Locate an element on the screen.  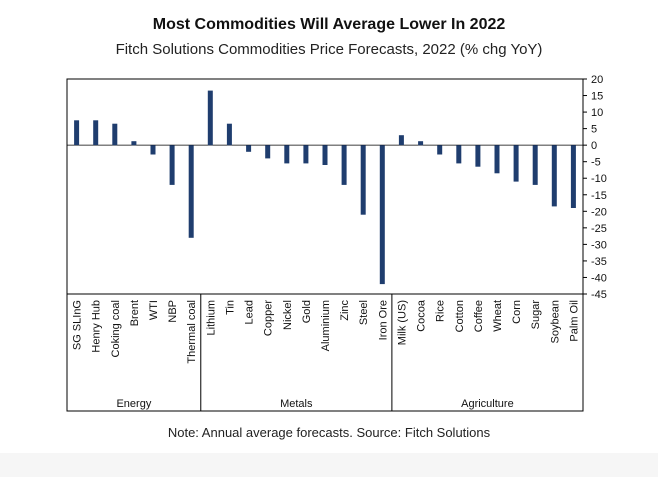
category-label: Iron Ore is located at coordinates (383, 320).